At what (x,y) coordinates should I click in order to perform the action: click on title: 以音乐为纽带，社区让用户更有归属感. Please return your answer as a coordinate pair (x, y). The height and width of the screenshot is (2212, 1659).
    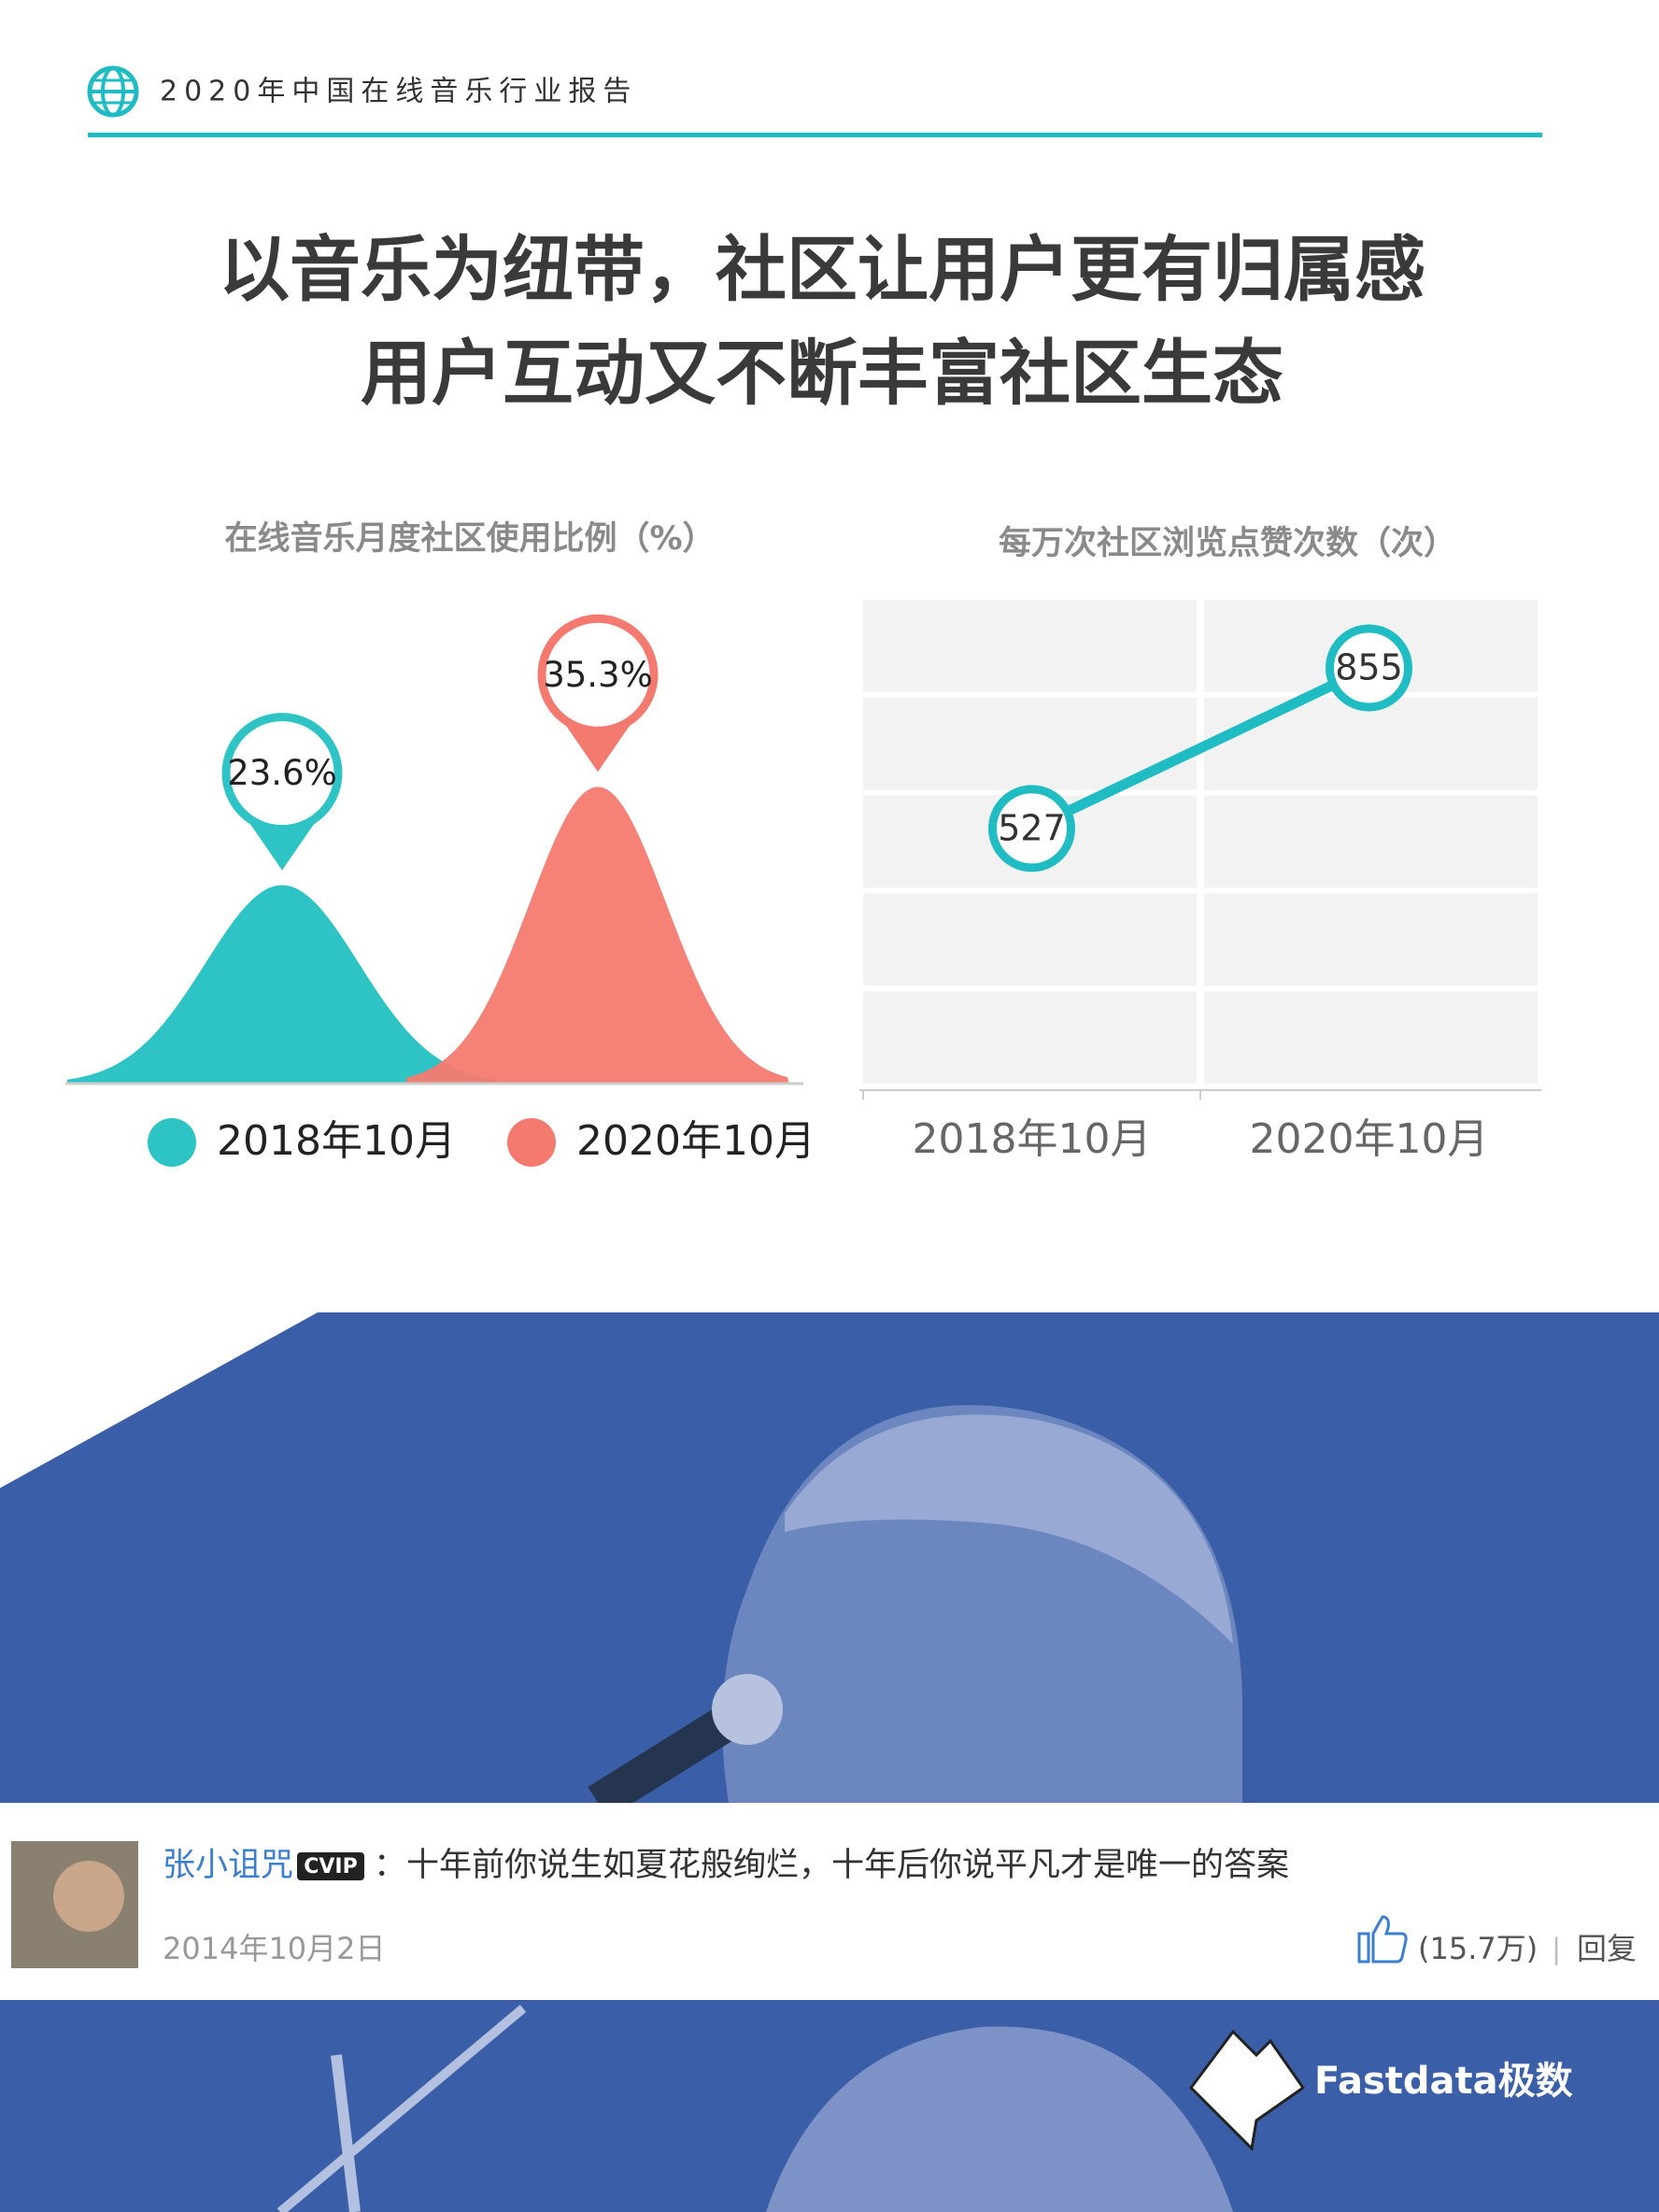
    Looking at the image, I should click on (822, 269).